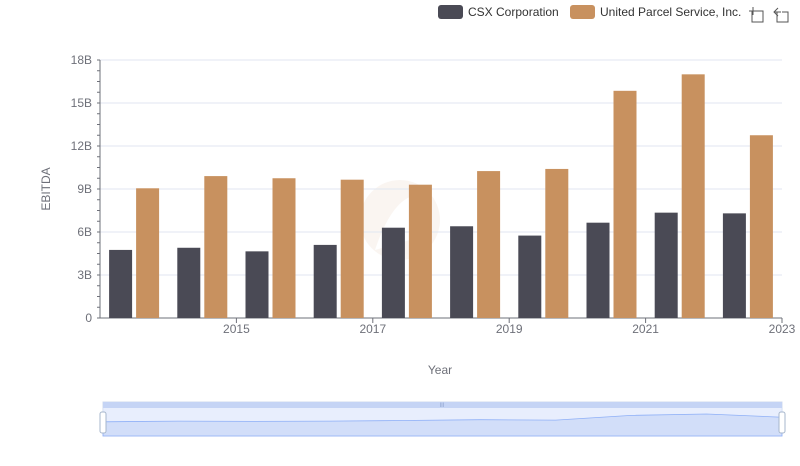 The image size is (800, 466). I want to click on data-zoom-left-handle, so click(103, 422).